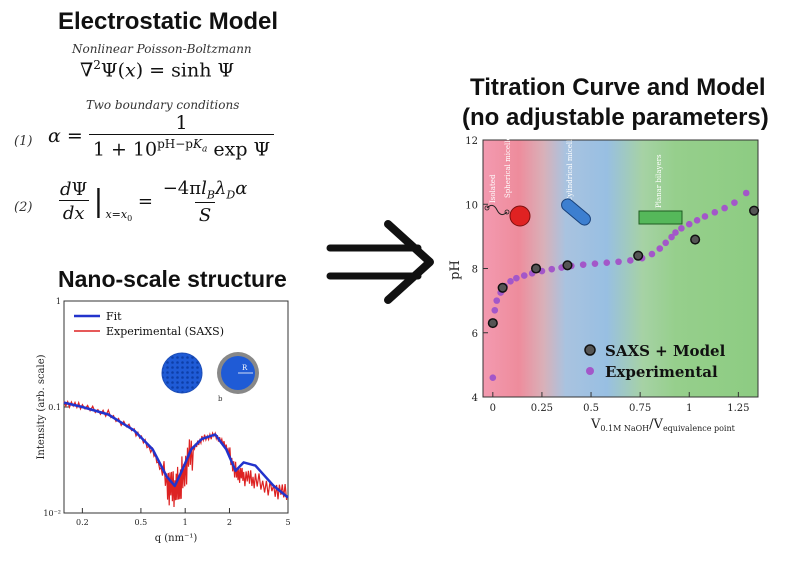 The height and width of the screenshot is (565, 800). What do you see at coordinates (162, 49) in the screenshot?
I see `pb-label: Nonlinear Poisson-Boltzmann` at bounding box center [162, 49].